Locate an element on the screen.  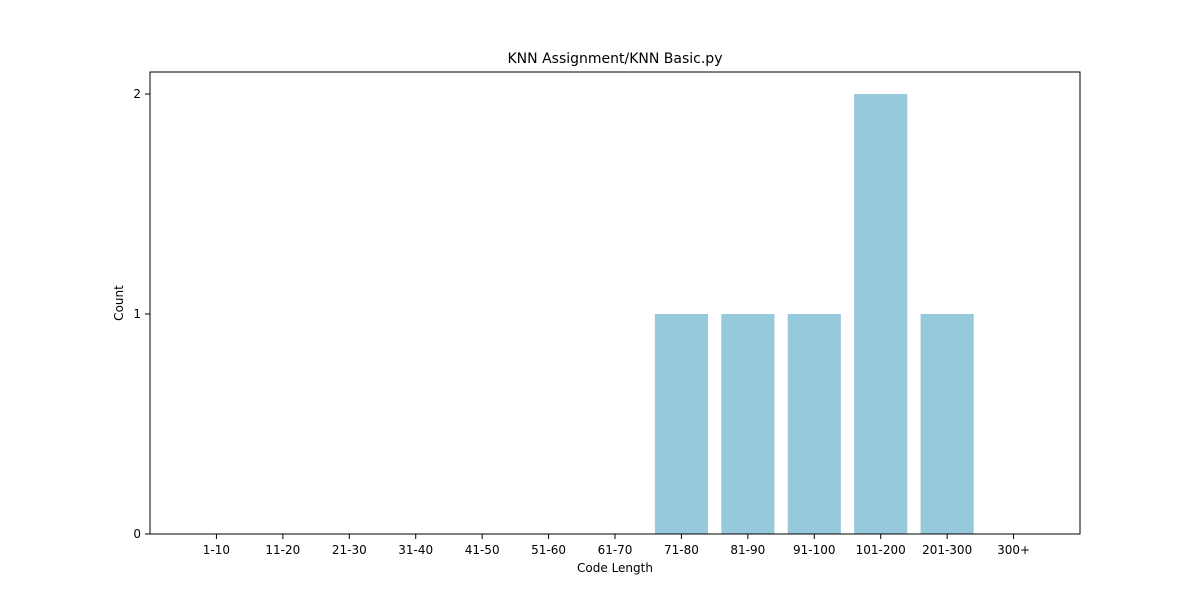
y-axis: 0 1 2 is located at coordinates (141, 314).